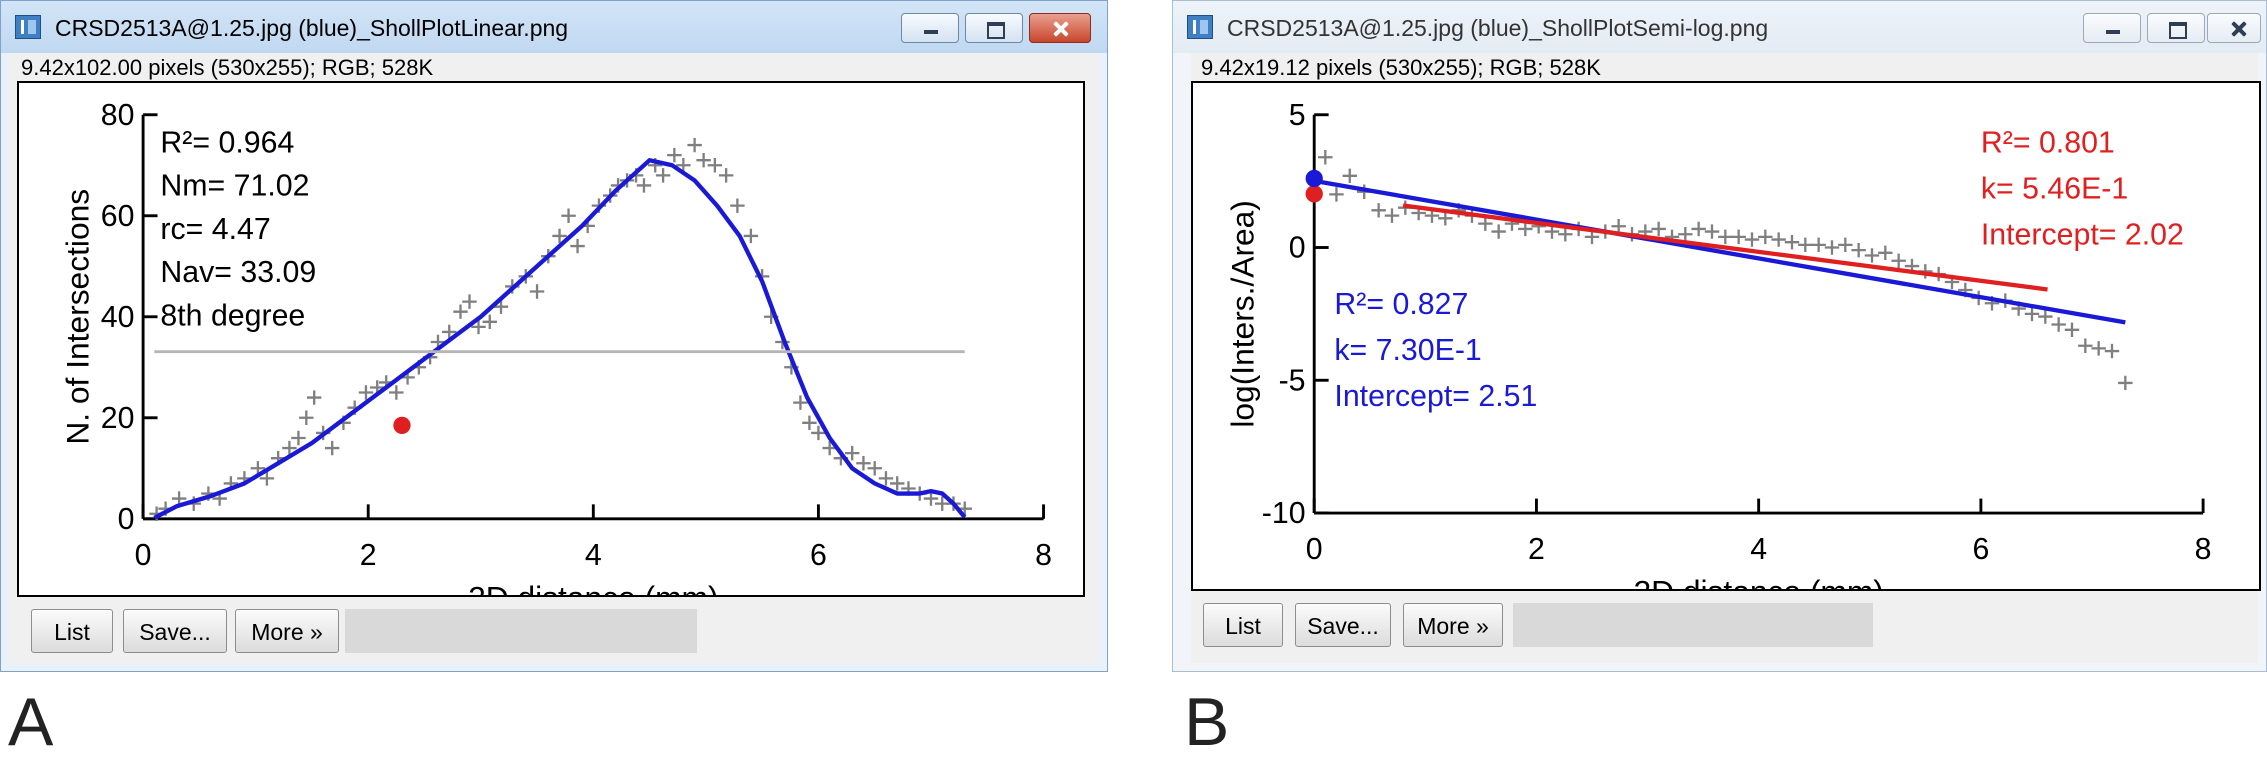 The image size is (2267, 761). Describe the element at coordinates (1407, 350) in the screenshot. I see `blue-fit-stat-1: k= 7.30E-1` at that location.